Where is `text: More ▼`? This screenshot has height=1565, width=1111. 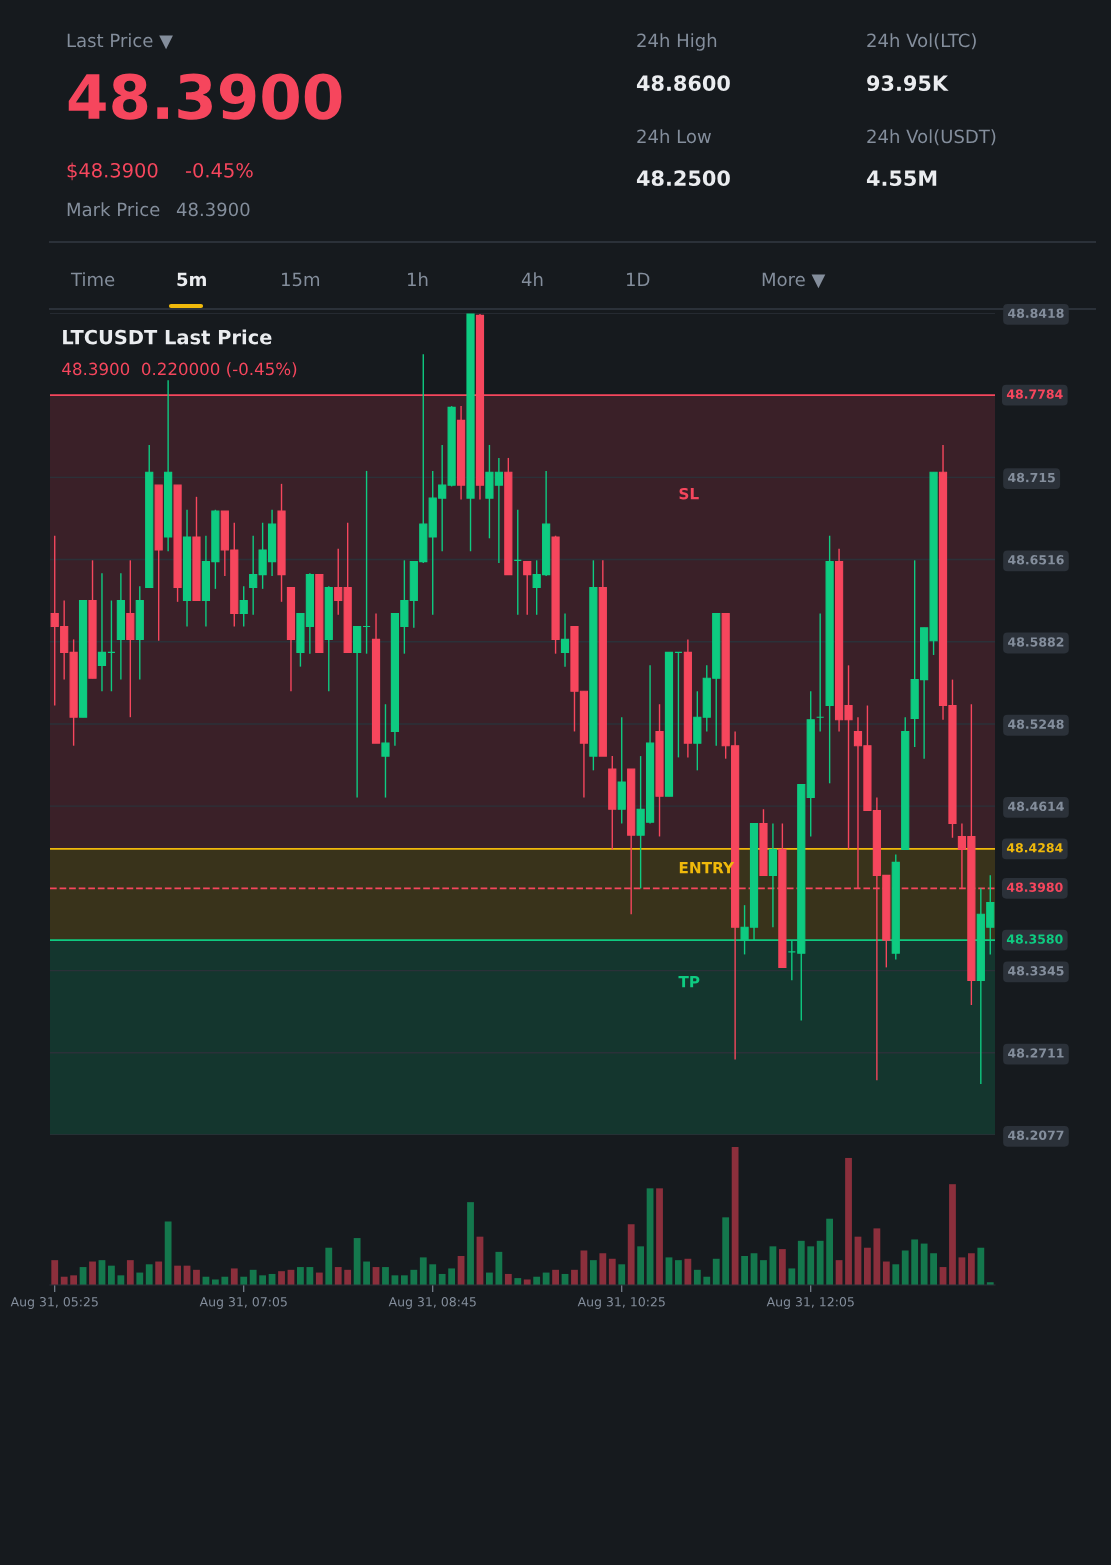
text: More ▼ is located at coordinates (794, 280).